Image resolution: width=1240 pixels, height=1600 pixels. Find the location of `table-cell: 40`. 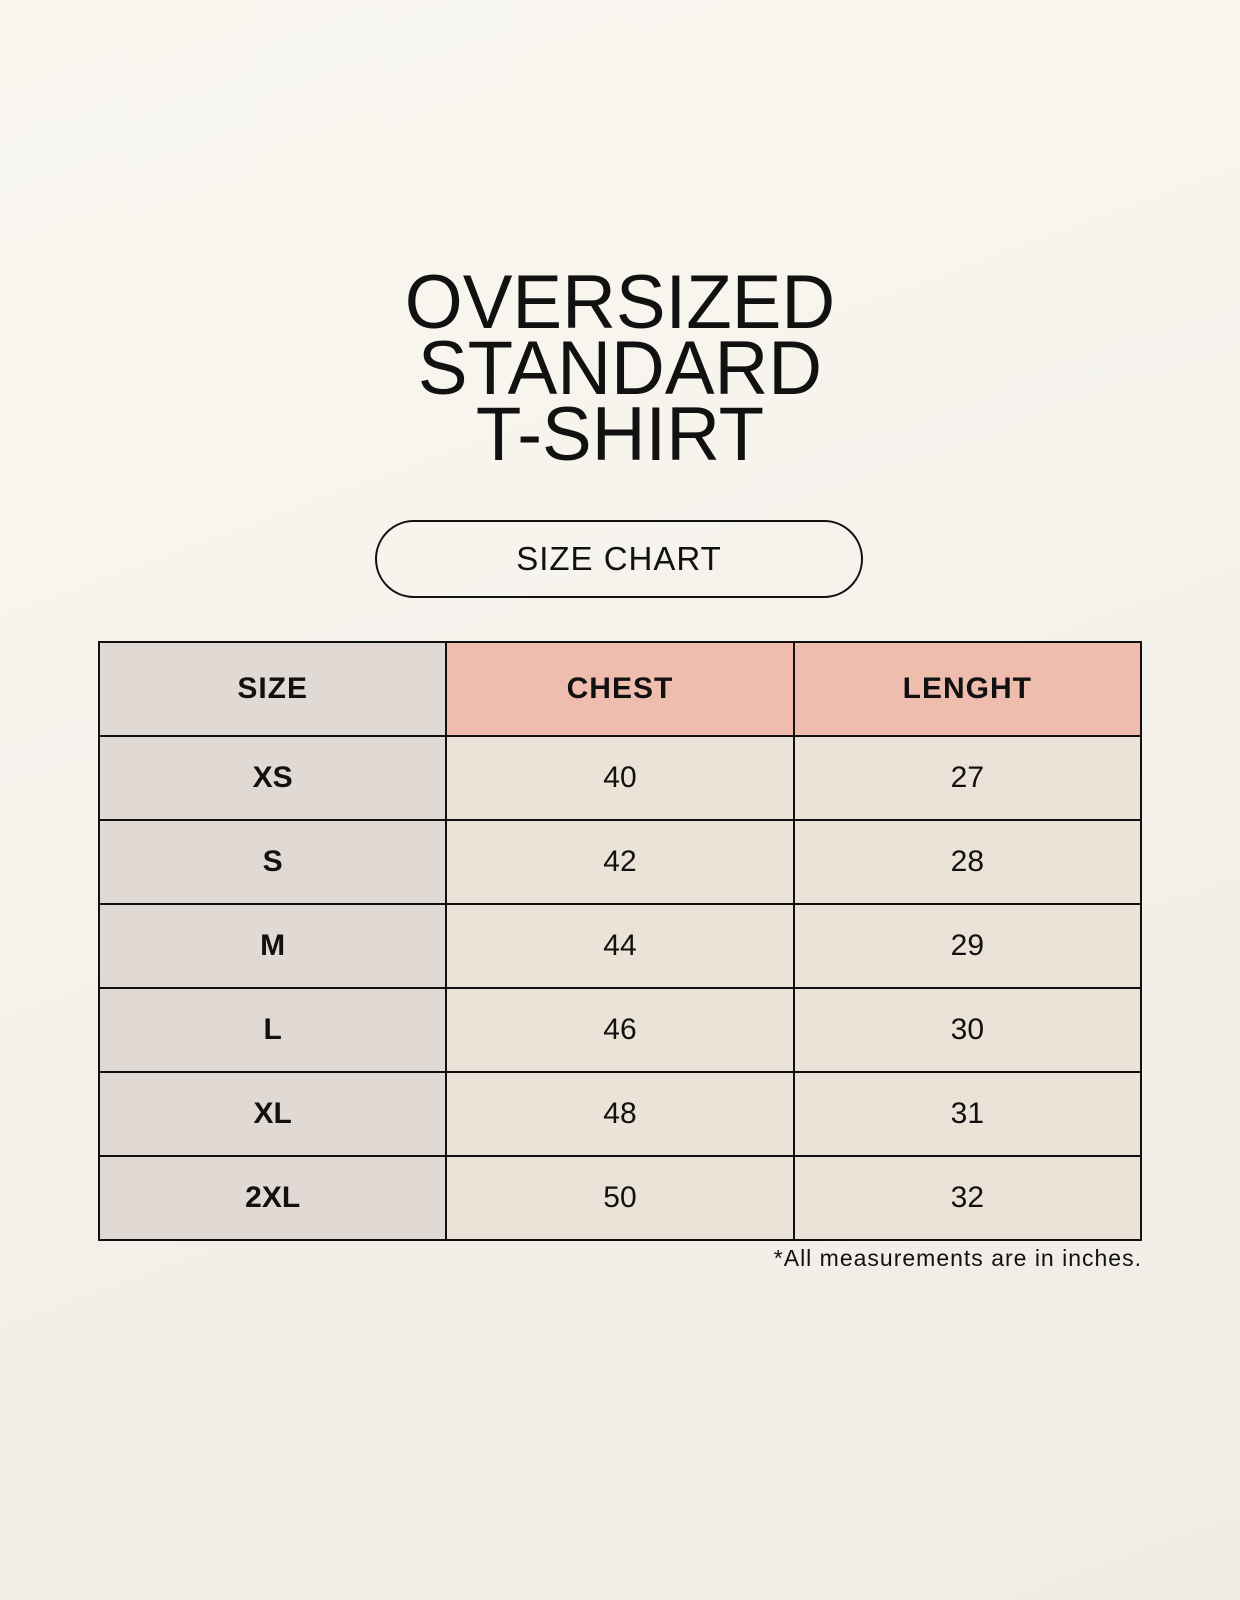

table-cell: 40 is located at coordinates (620, 778).